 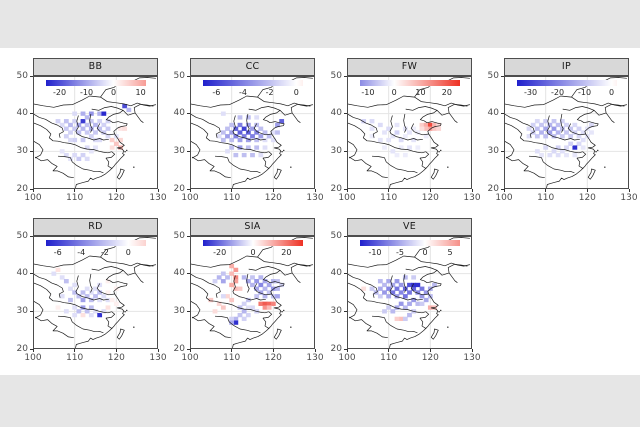 What do you see at coordinates (96, 243) in the screenshot?
I see `colorbar-RD` at bounding box center [96, 243].